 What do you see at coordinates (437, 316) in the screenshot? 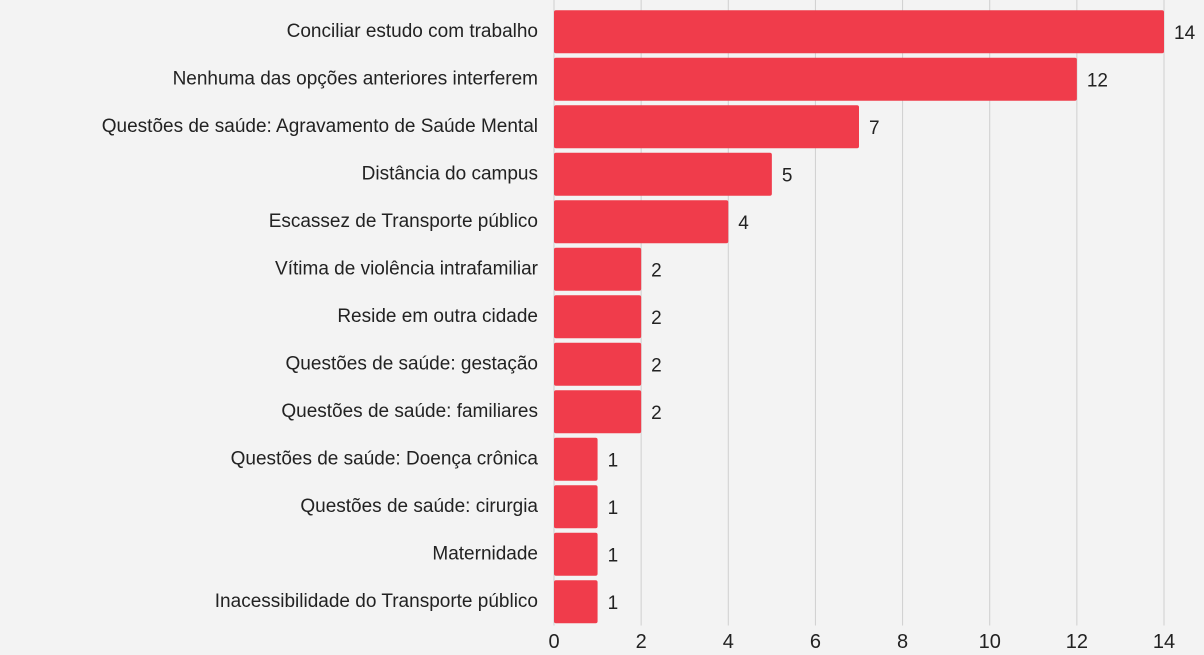
I see `y-tick-label: Reside em outra cidade` at bounding box center [437, 316].